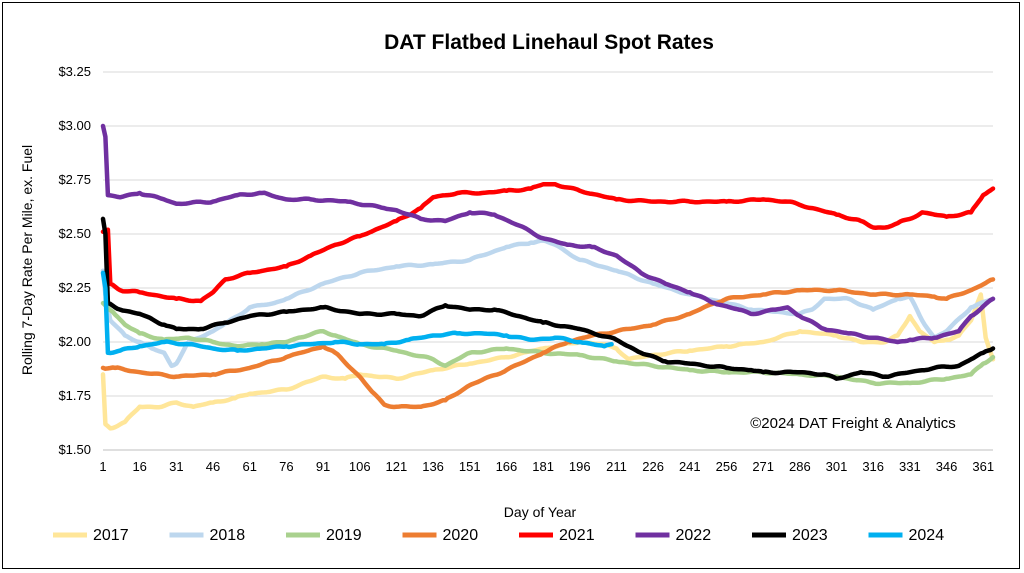  I want to click on x-tick-label: 196, so click(580, 466).